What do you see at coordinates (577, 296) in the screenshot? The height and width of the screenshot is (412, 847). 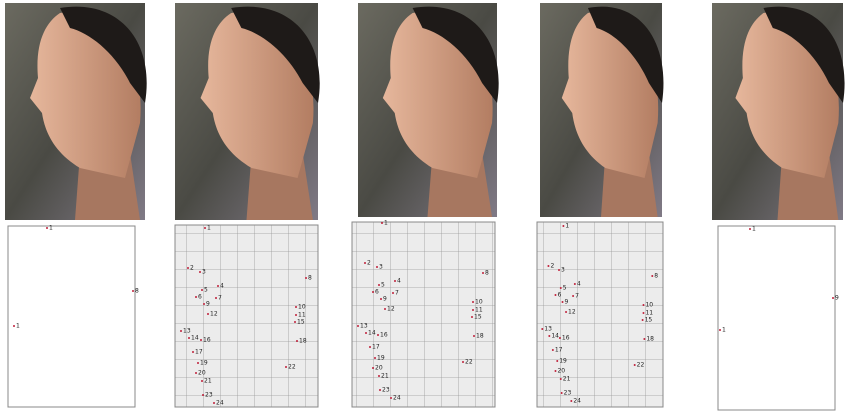 I see `landmark-label: 7` at bounding box center [577, 296].